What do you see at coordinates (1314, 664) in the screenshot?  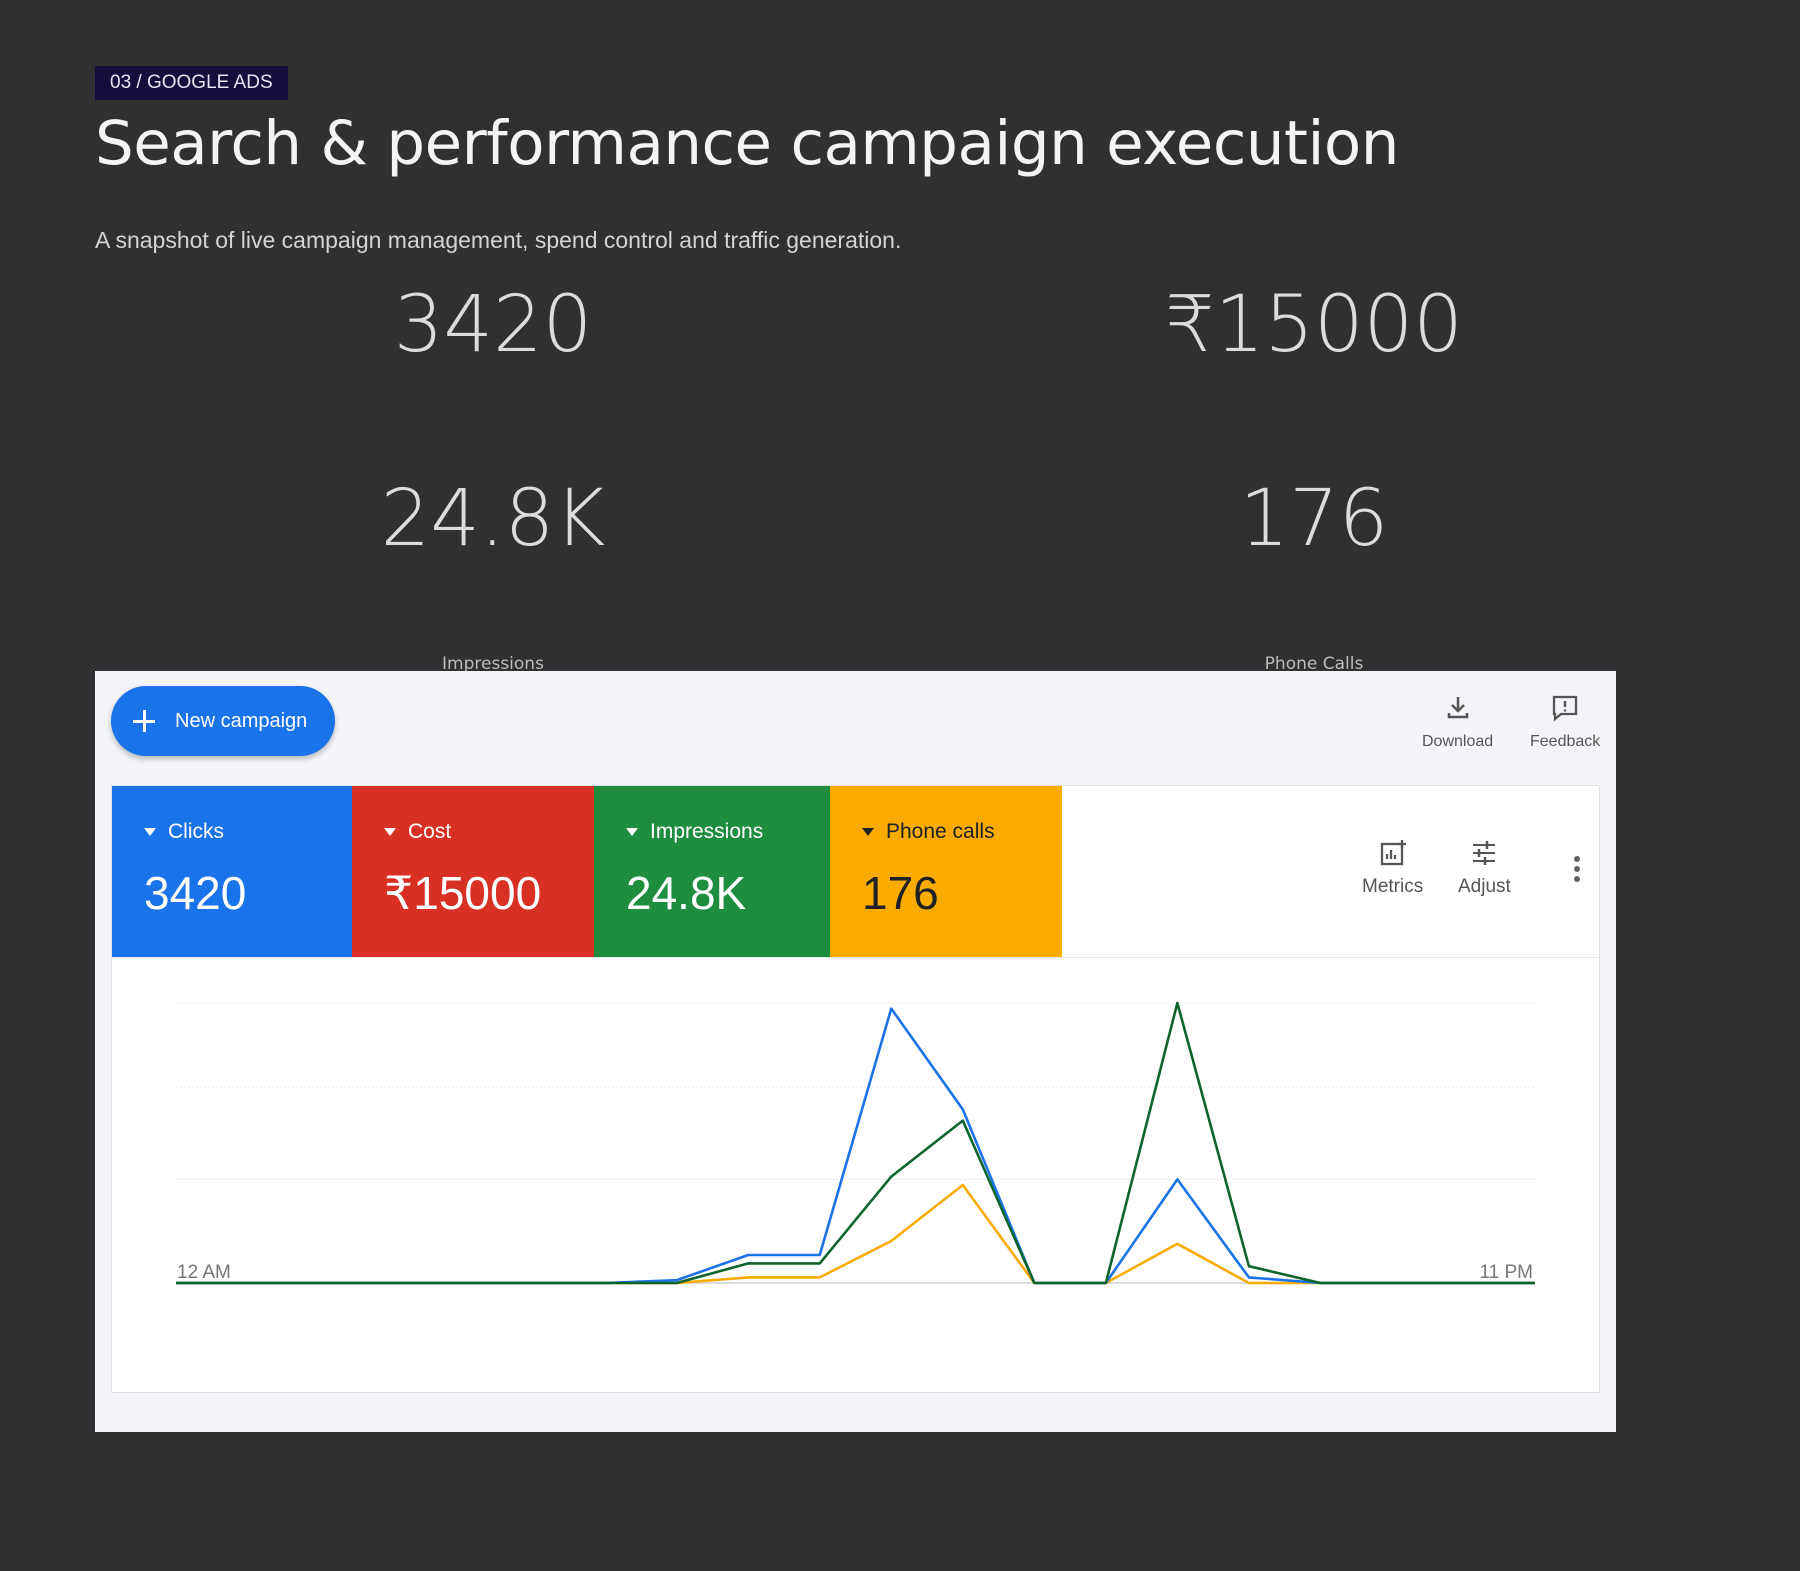 I see `stat-phone-calls-caption: Phone Calls` at bounding box center [1314, 664].